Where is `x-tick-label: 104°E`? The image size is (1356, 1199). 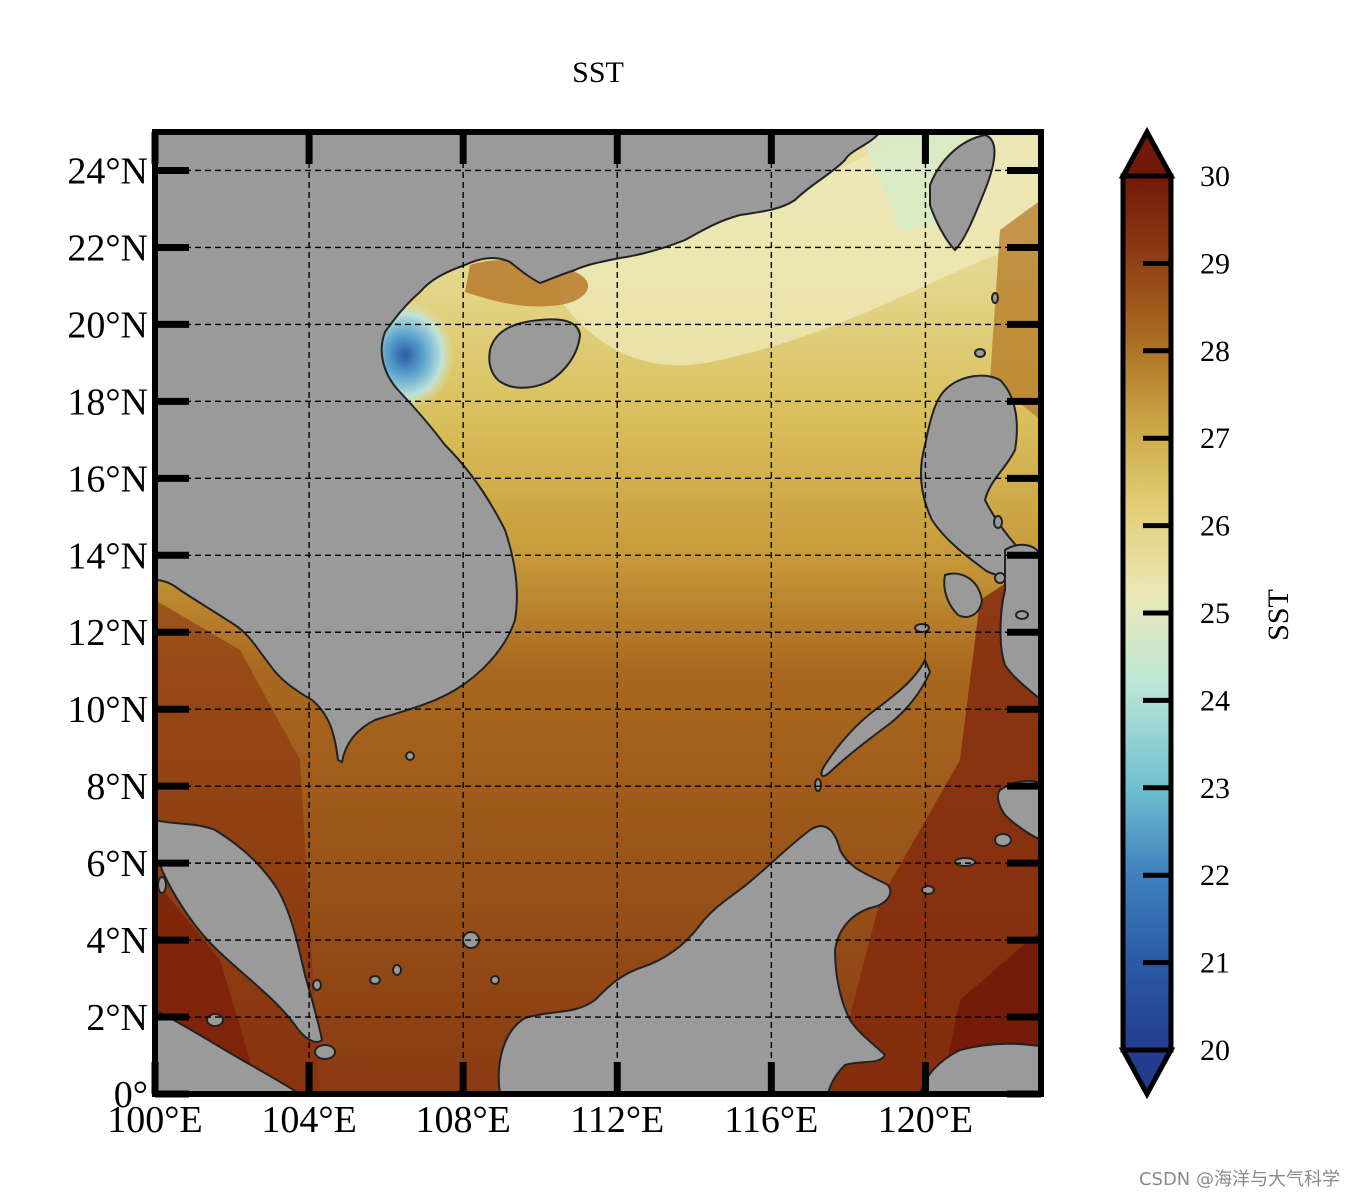 x-tick-label: 104°E is located at coordinates (308, 1120).